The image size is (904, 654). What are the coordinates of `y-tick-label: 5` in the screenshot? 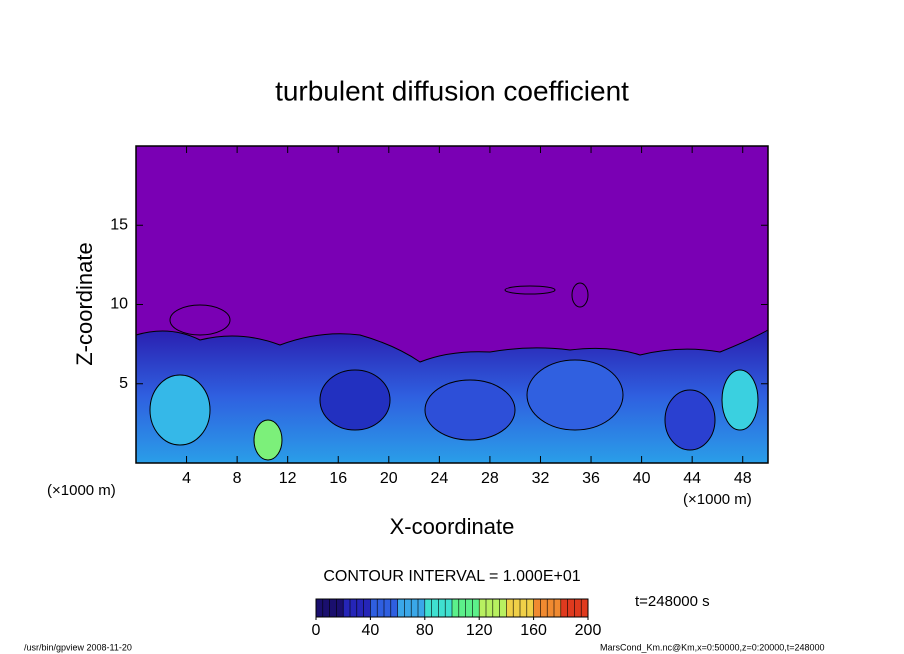 It's located at (123, 383).